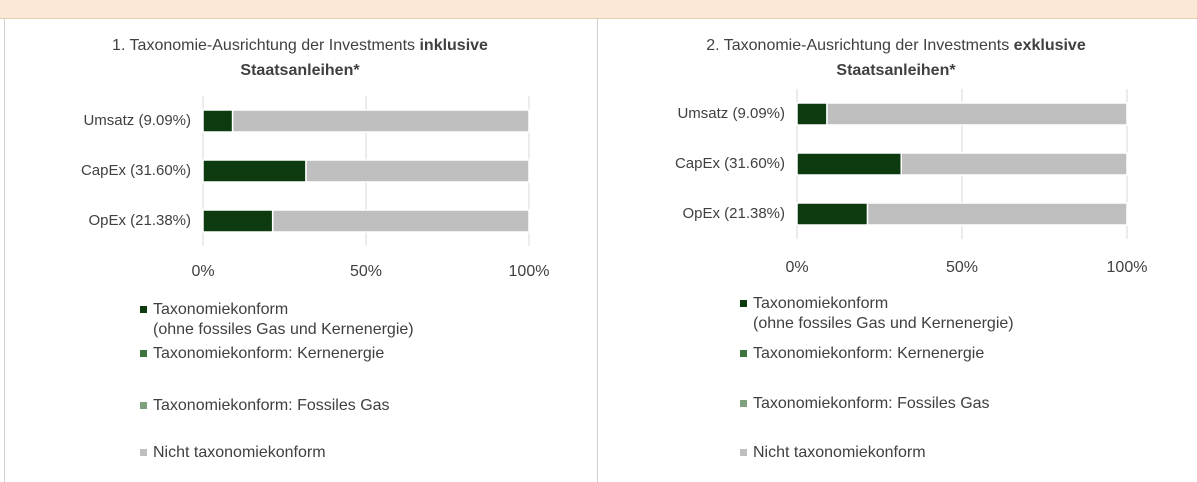  What do you see at coordinates (264, 45) in the screenshot?
I see `title-text: 1. Taxonomie-Ausrichtung der Investments` at bounding box center [264, 45].